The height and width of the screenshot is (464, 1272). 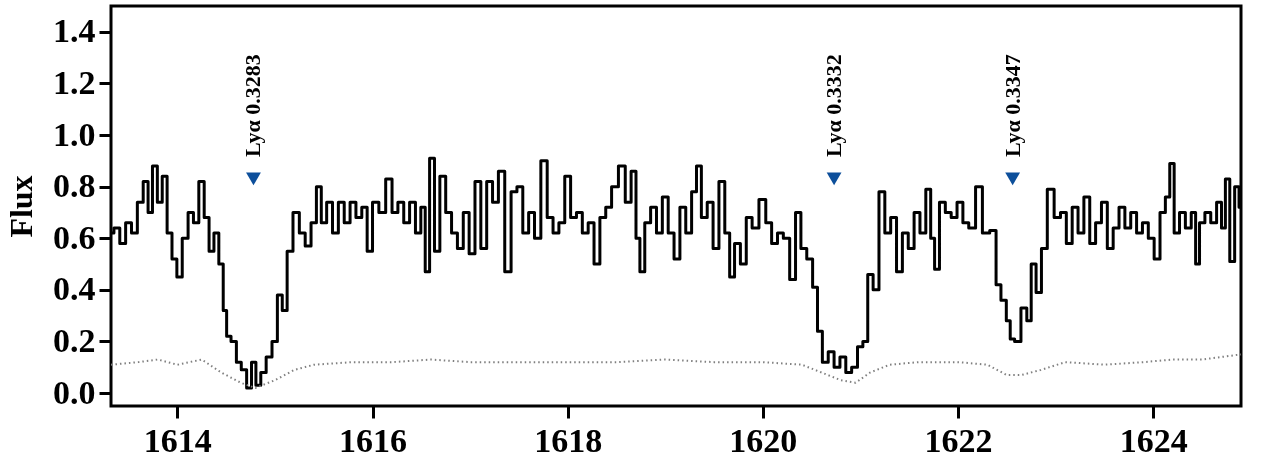 What do you see at coordinates (373, 440) in the screenshot?
I see `x-tick-label: 1616` at bounding box center [373, 440].